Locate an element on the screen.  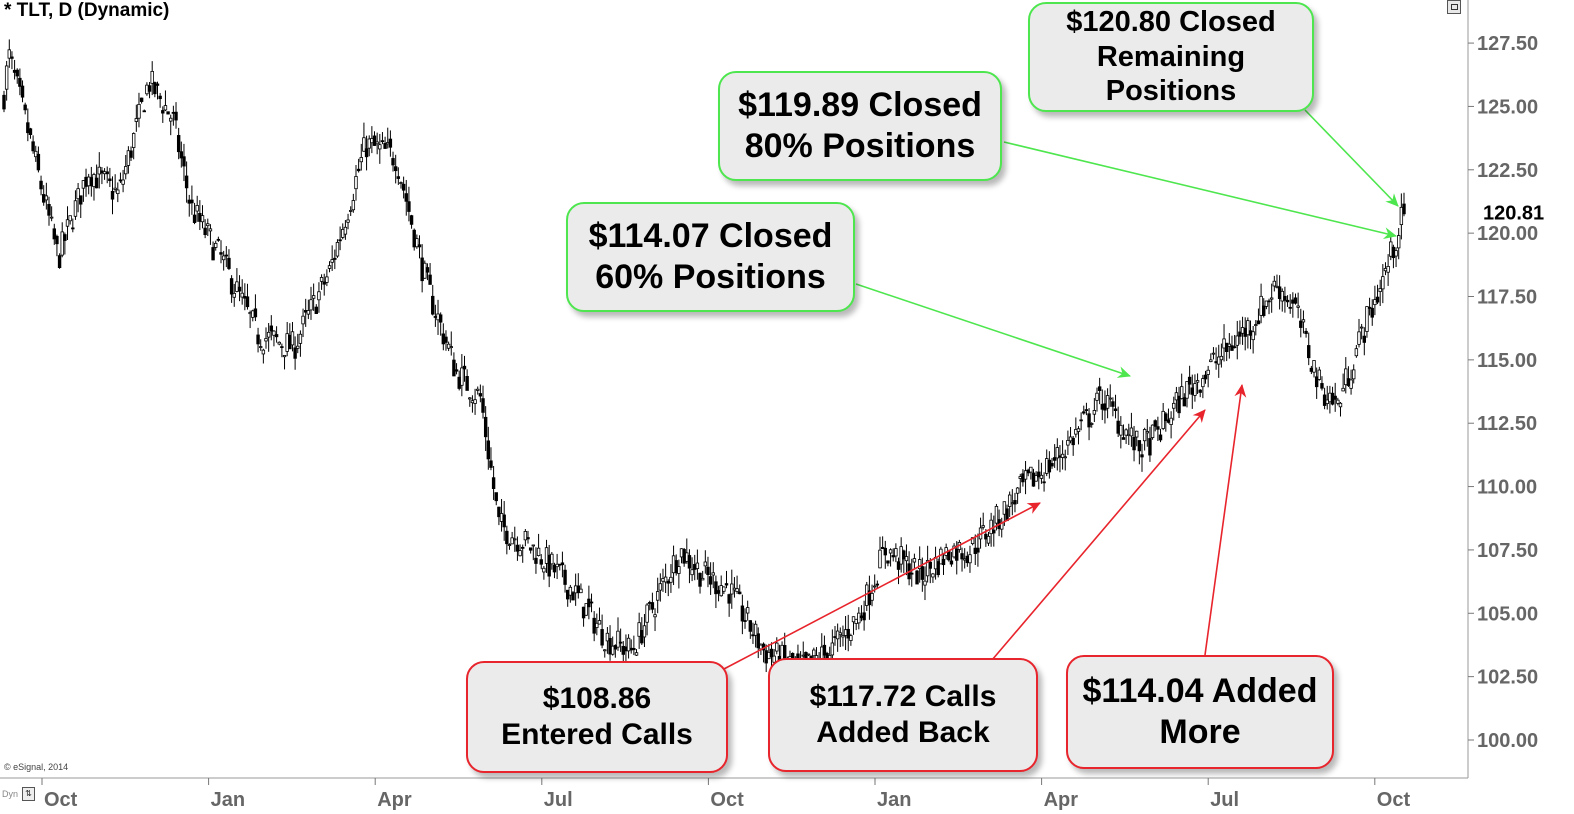
x-tick-label: Apr is located at coordinates (1061, 800).